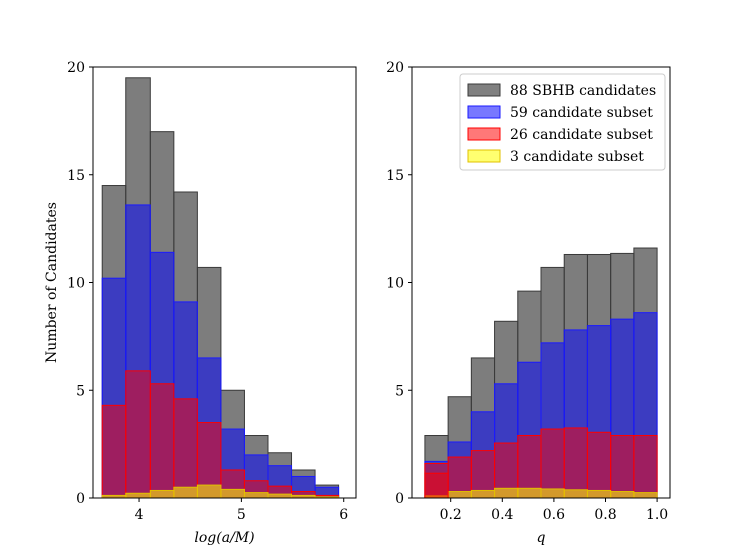  I want to click on legend-label: 26 candidate subset, so click(581, 135).